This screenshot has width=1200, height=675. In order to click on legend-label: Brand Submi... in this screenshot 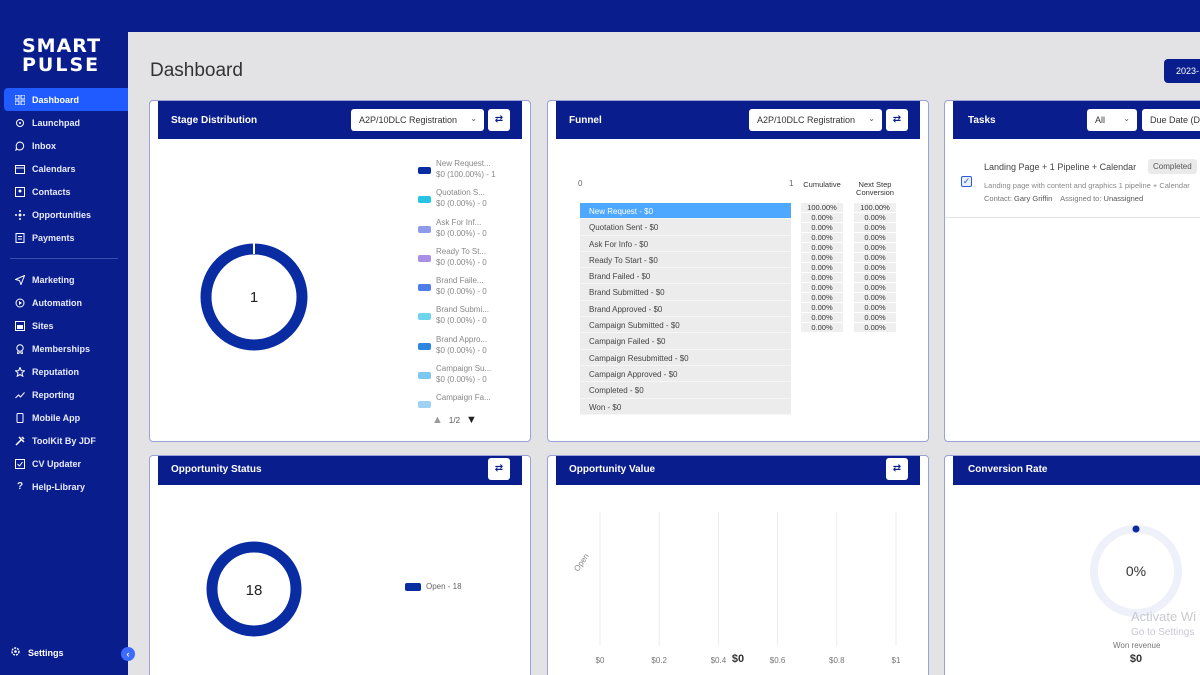, I will do `click(462, 310)`.